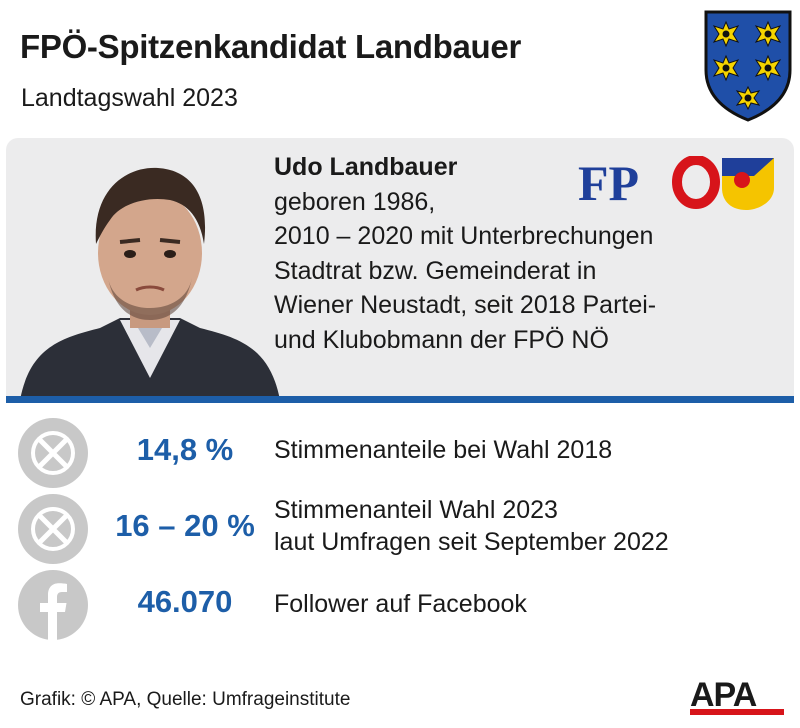  What do you see at coordinates (464, 236) in the screenshot?
I see `bio-line: 2010 – 2020 mit Unterbrechungen` at bounding box center [464, 236].